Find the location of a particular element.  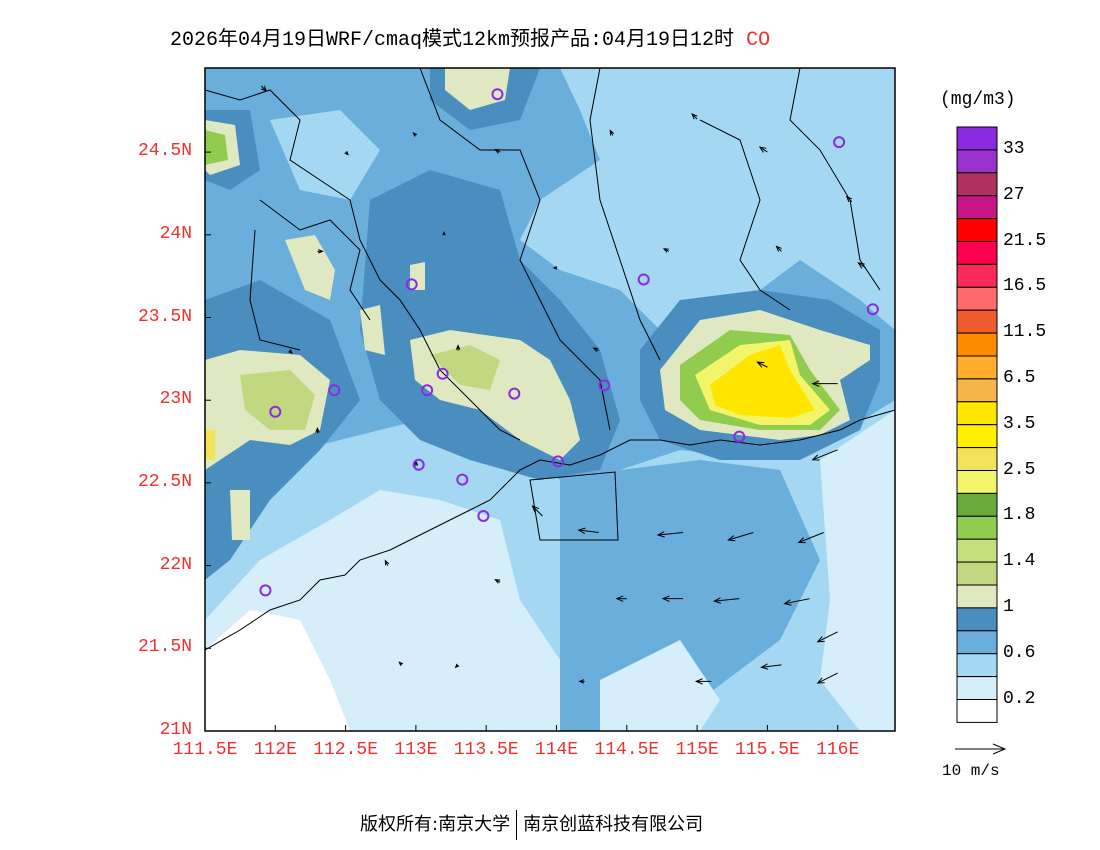

wind-reference-label: 10 m/s is located at coordinates (971, 771).